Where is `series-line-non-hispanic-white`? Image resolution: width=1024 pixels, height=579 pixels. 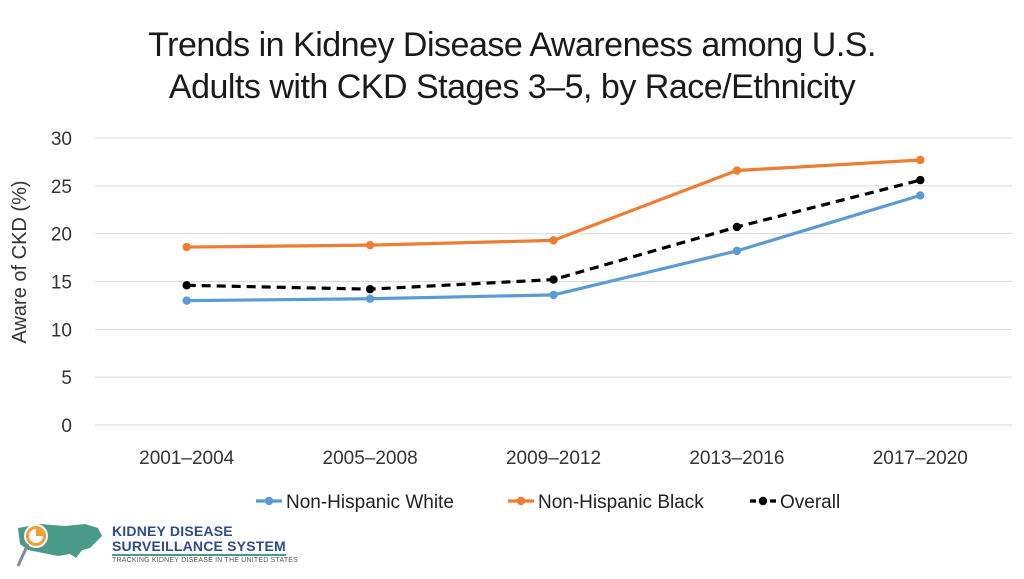
series-line-non-hispanic-white is located at coordinates (553, 248).